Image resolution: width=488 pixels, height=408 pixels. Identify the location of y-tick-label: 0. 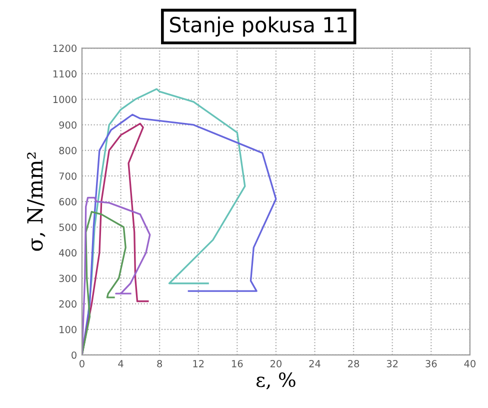
(74, 355).